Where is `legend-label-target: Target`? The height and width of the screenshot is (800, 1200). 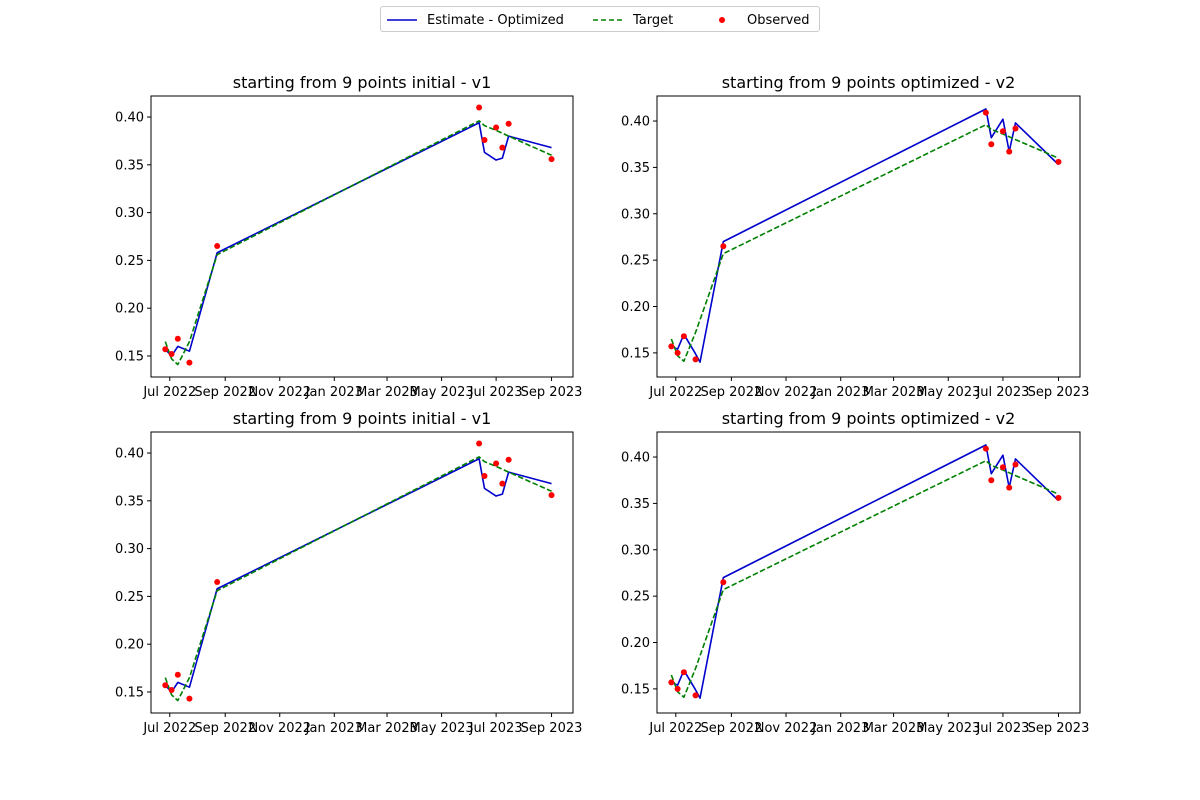
legend-label-target: Target is located at coordinates (653, 20).